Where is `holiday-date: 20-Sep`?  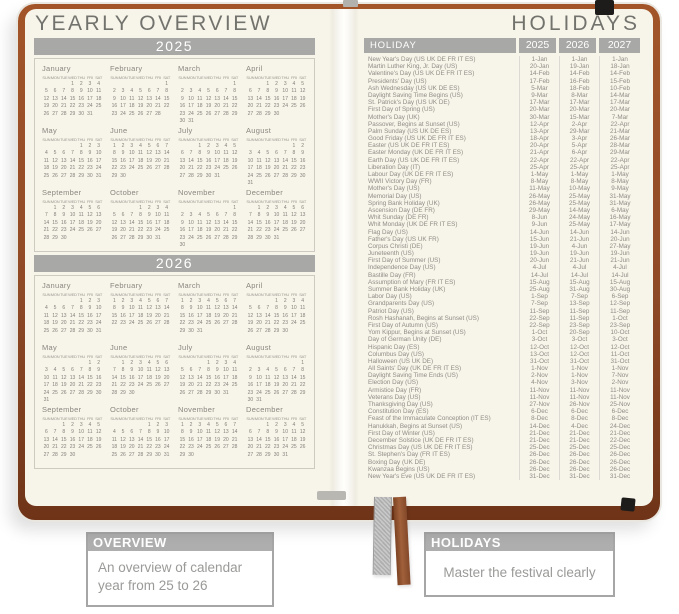 holiday-date: 20-Sep is located at coordinates (579, 333).